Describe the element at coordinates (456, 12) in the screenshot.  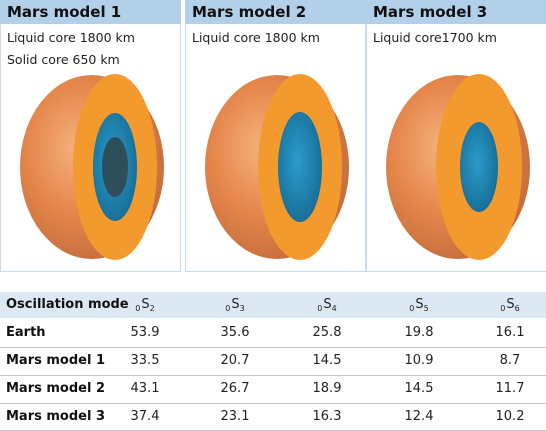
I see `panel-title: Mars model 3` at that location.